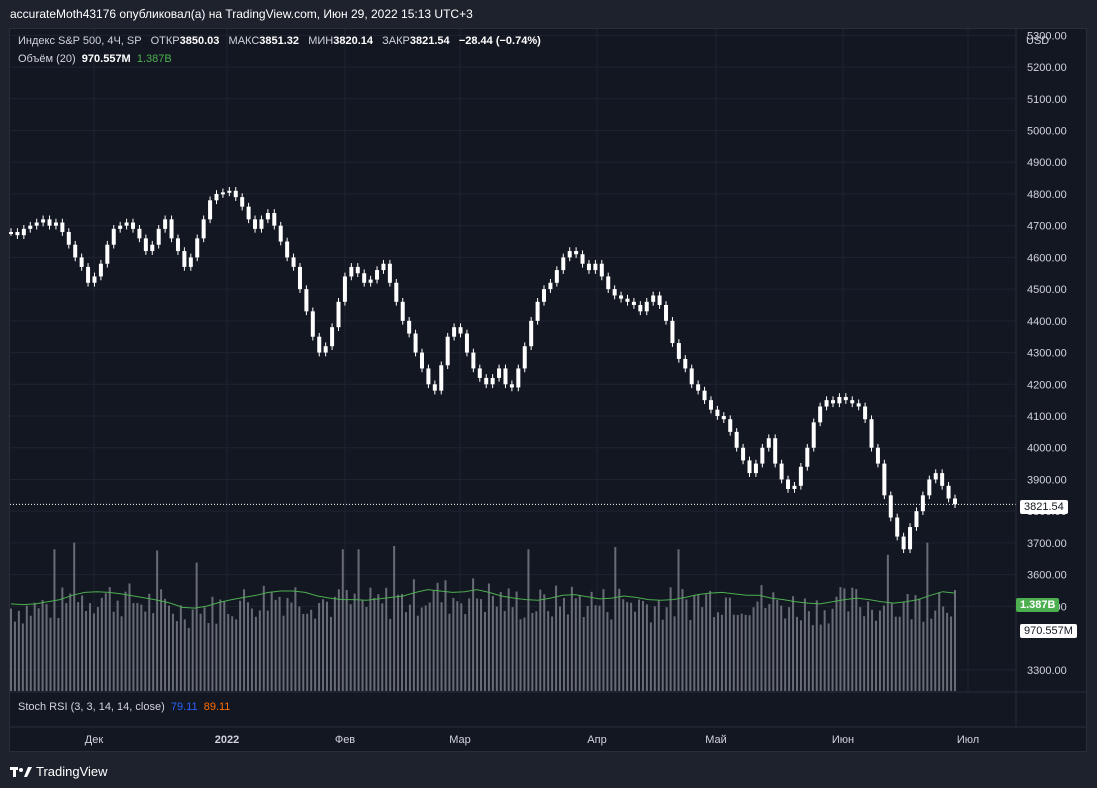 This screenshot has height=788, width=1097. Describe the element at coordinates (1047, 354) in the screenshot. I see `y-tick-label: 4300.00` at that location.